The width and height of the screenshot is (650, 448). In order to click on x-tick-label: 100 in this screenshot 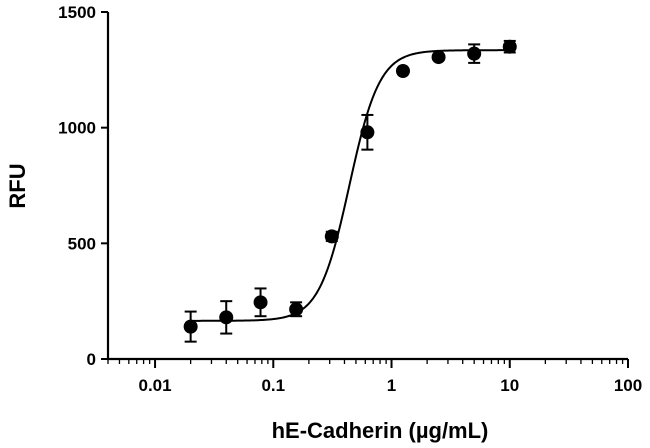, I will do `click(628, 385)`.